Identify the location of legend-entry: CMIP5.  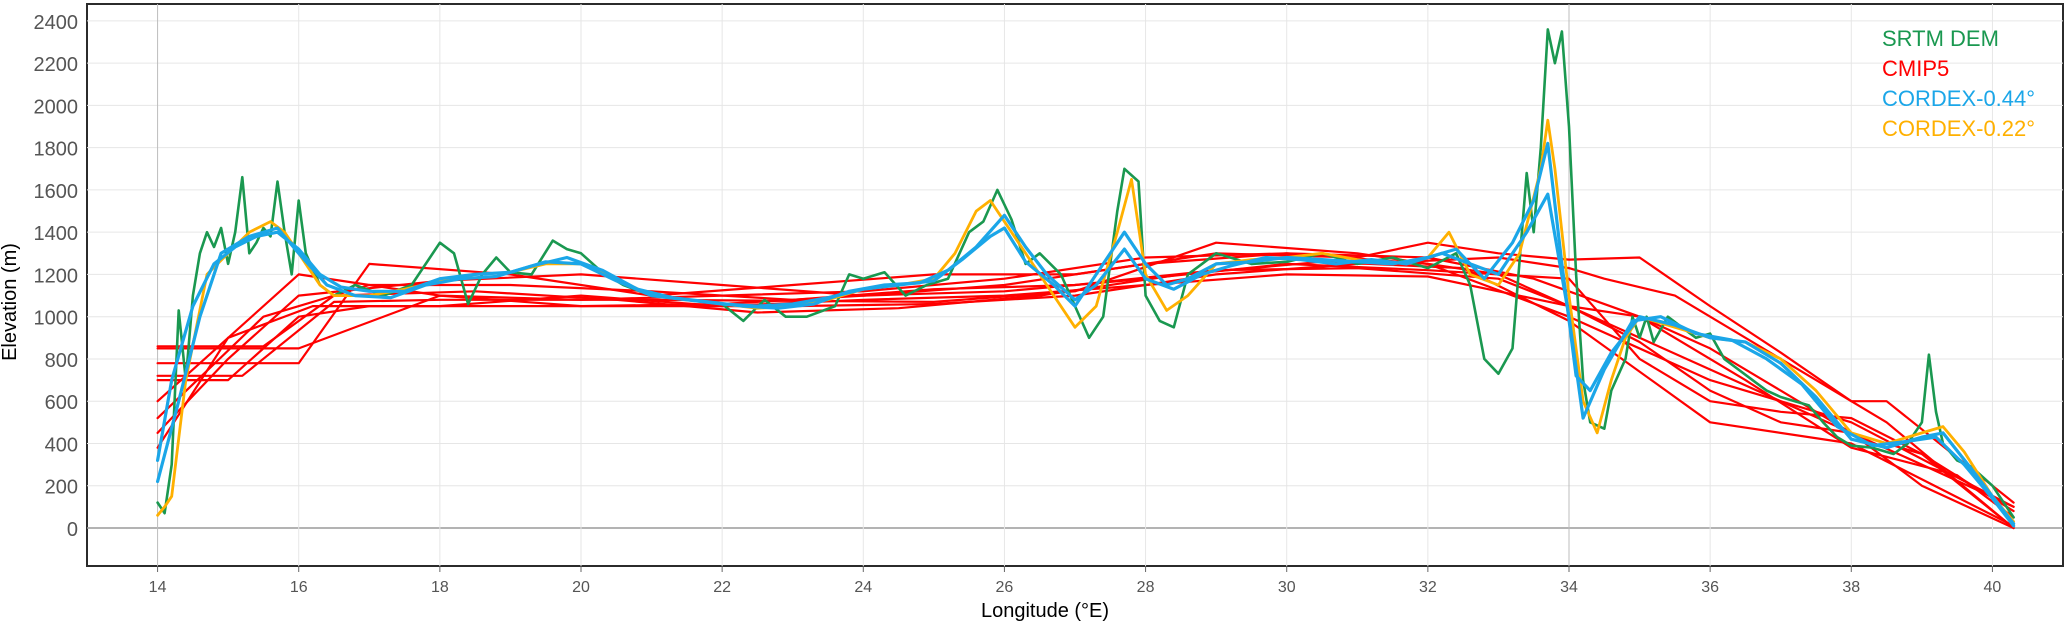
(1915, 68).